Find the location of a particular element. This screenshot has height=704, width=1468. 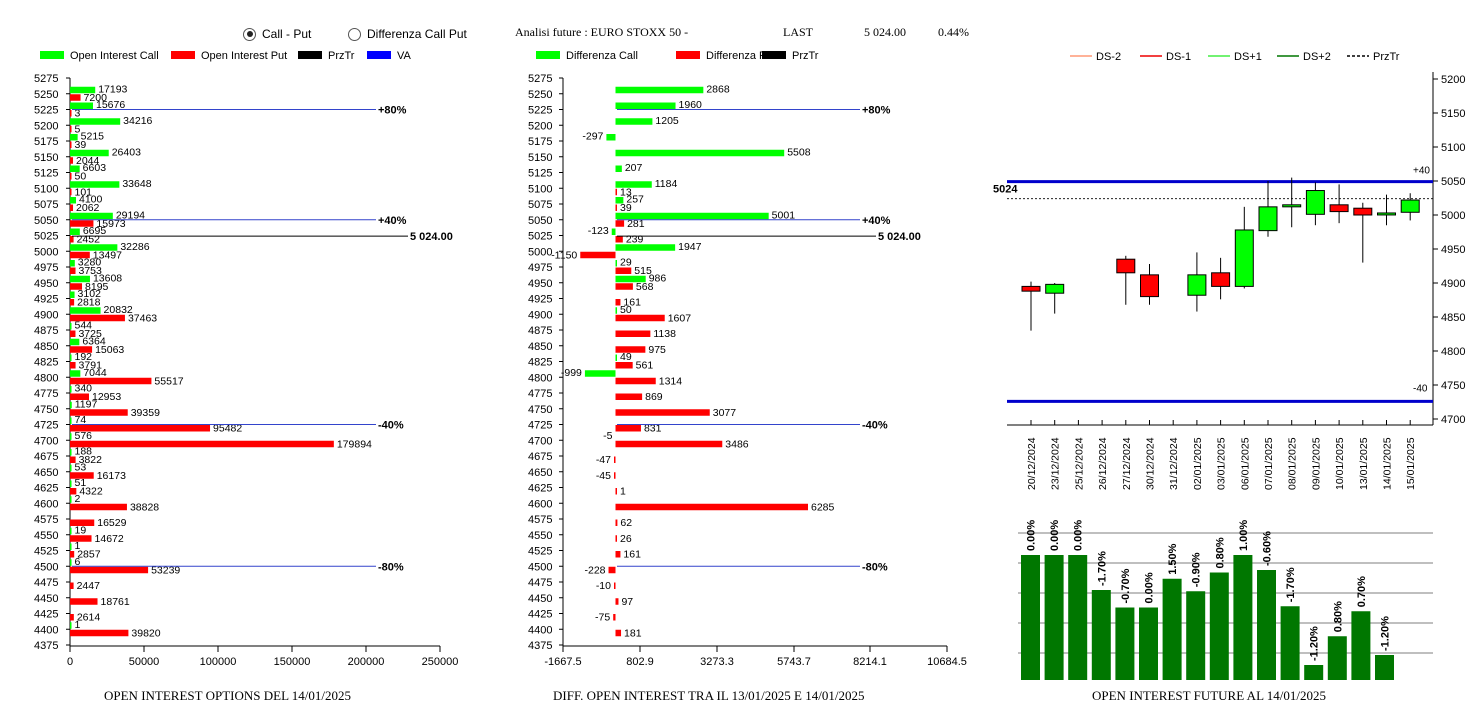

bar-put-value: 1138 is located at coordinates (664, 334).